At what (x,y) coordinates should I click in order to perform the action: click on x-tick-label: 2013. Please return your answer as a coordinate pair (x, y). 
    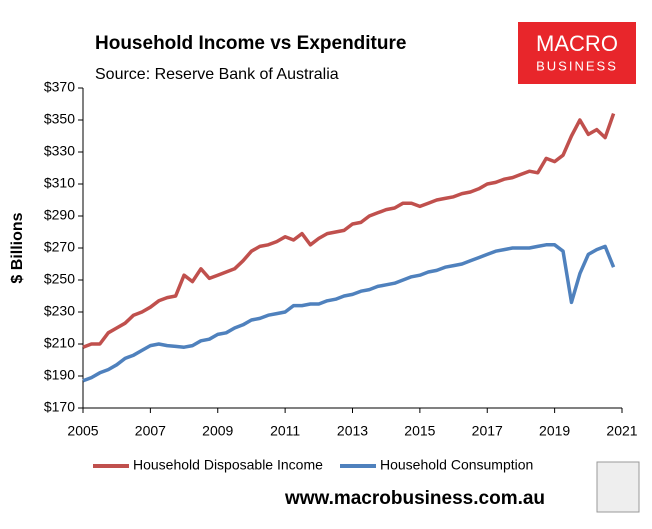
    Looking at the image, I should click on (352, 431).